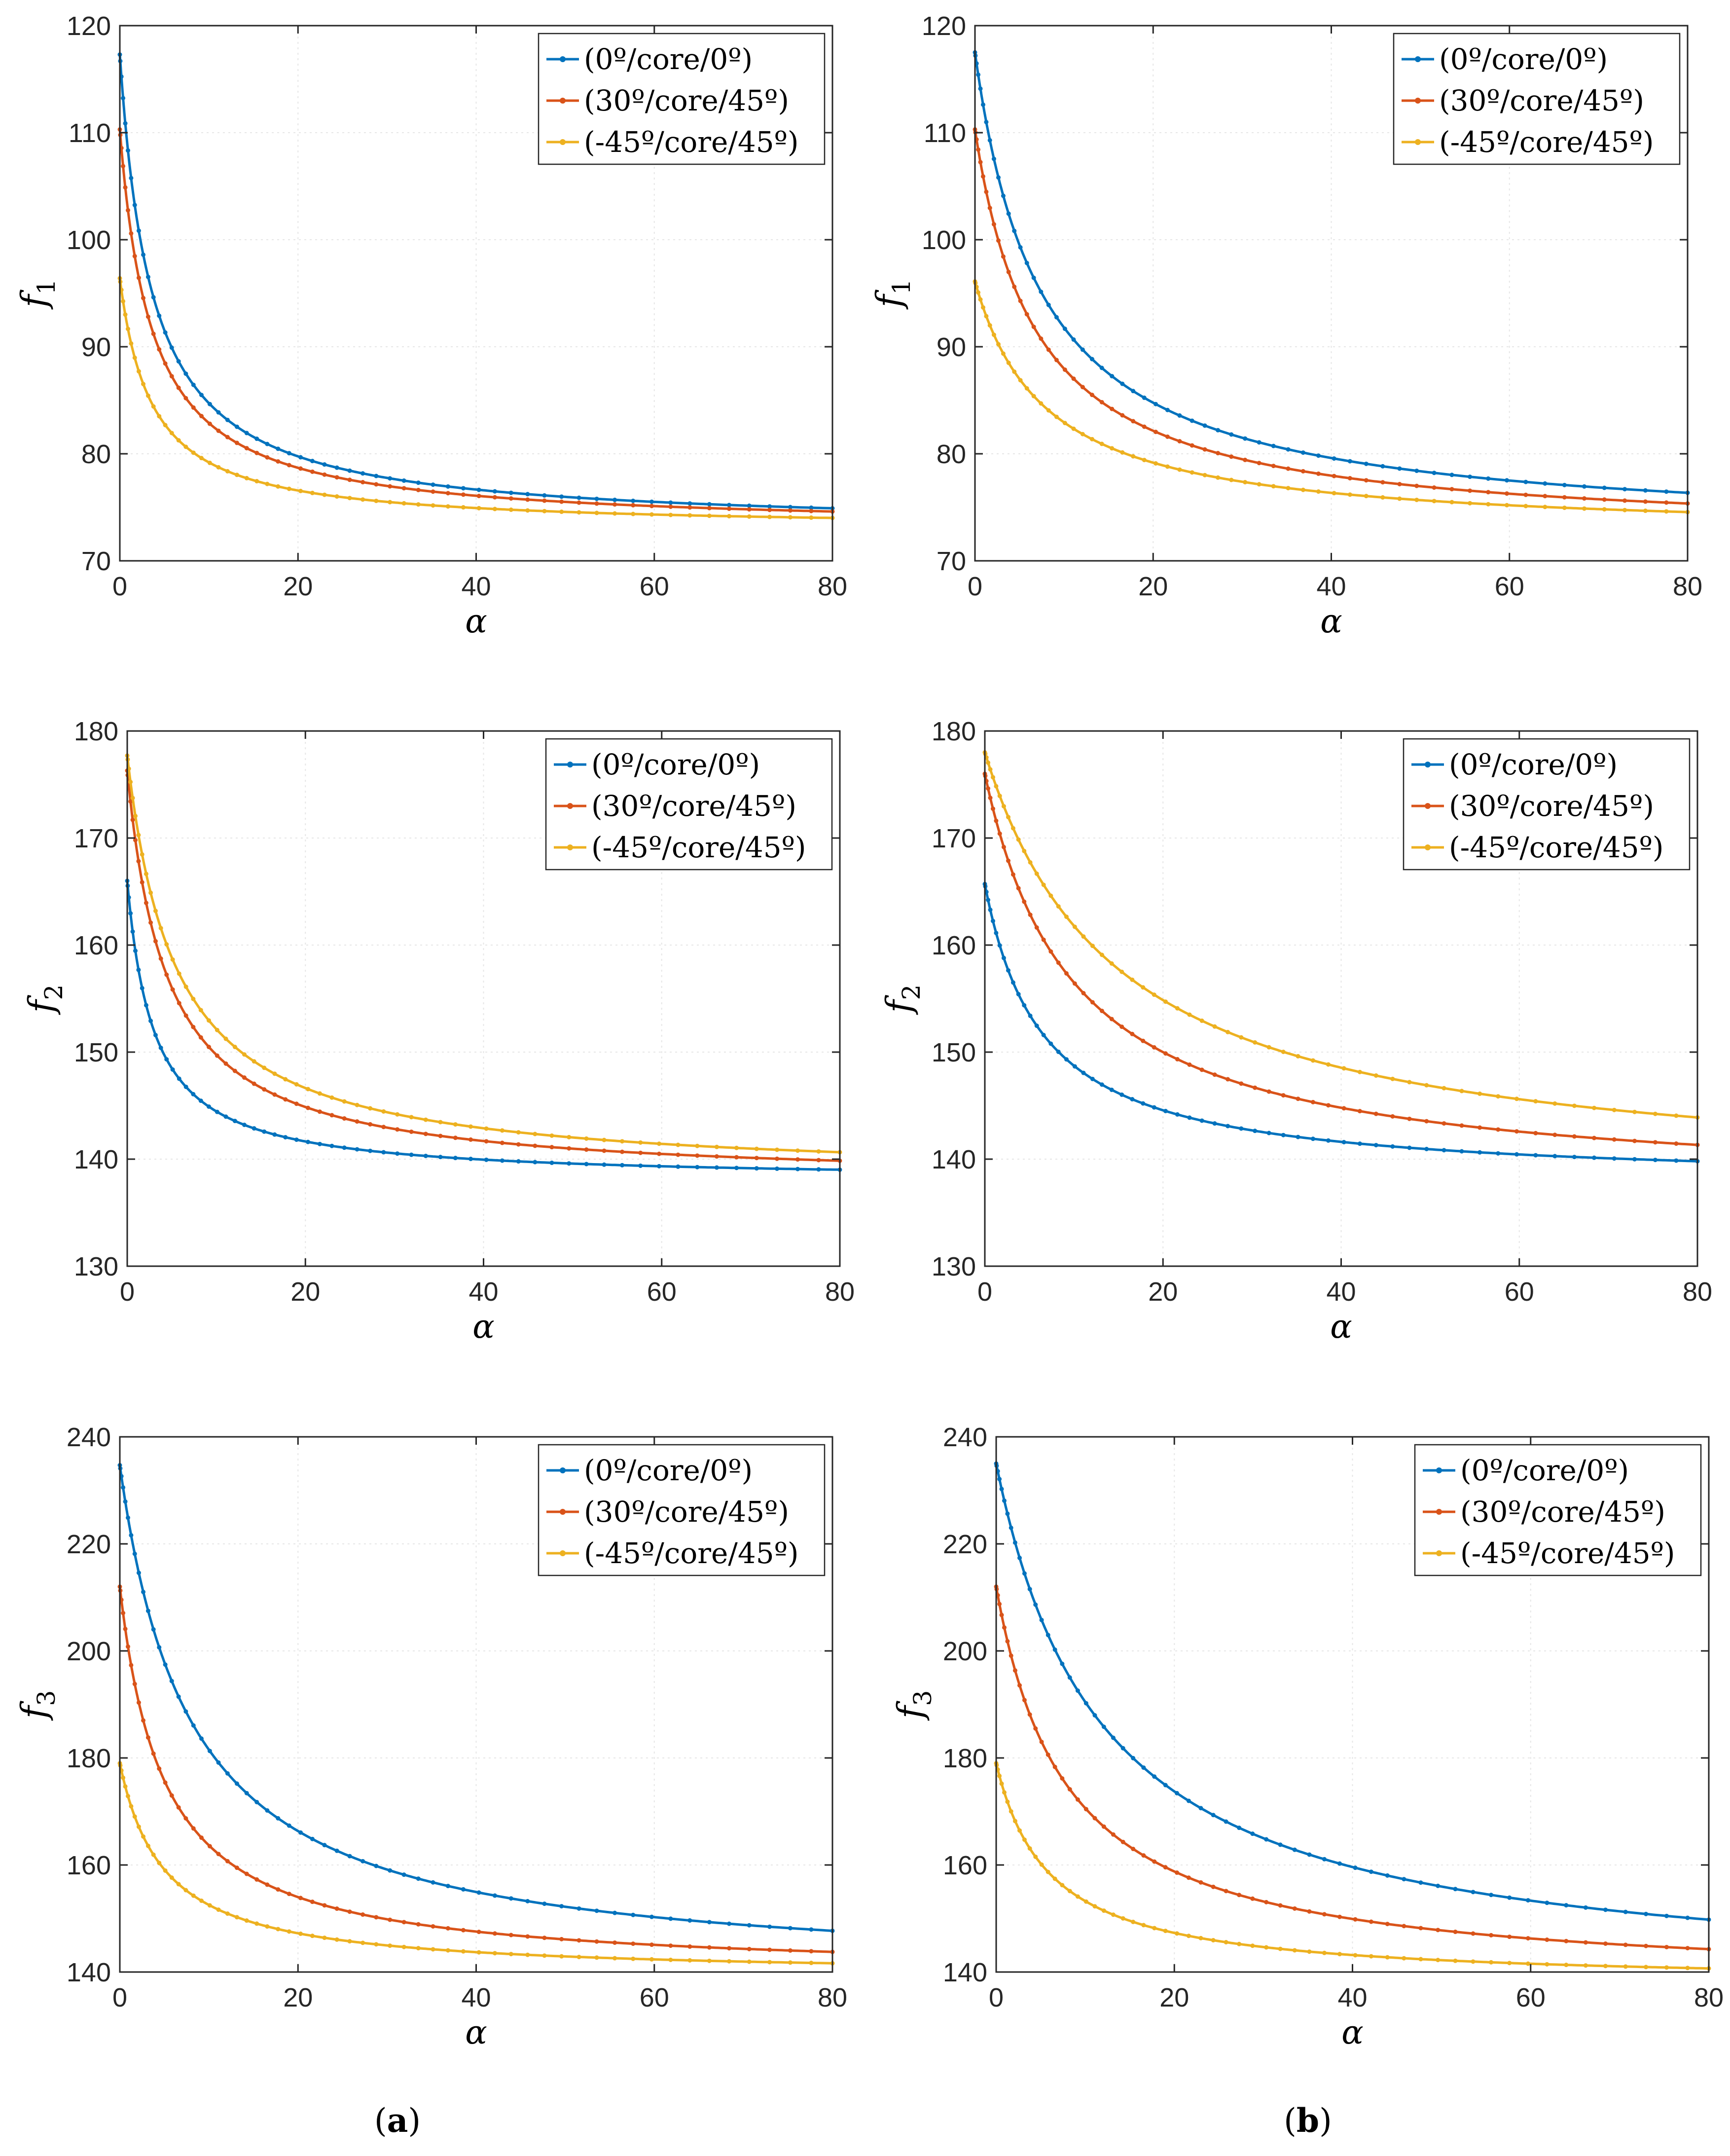  What do you see at coordinates (913, 1706) in the screenshot?
I see `y-axis-label: f3` at bounding box center [913, 1706].